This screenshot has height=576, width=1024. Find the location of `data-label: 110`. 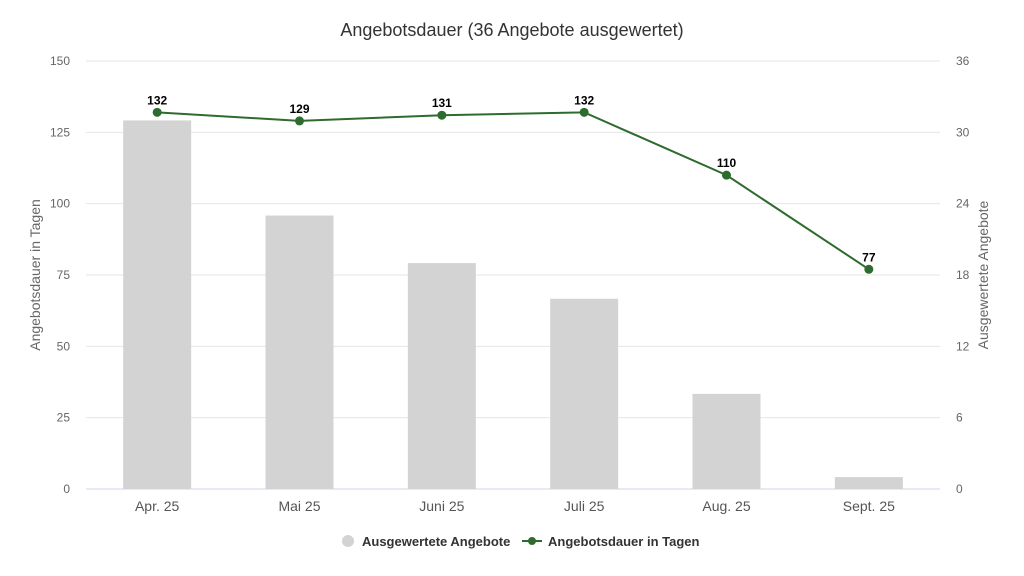

data-label: 110 is located at coordinates (727, 163).